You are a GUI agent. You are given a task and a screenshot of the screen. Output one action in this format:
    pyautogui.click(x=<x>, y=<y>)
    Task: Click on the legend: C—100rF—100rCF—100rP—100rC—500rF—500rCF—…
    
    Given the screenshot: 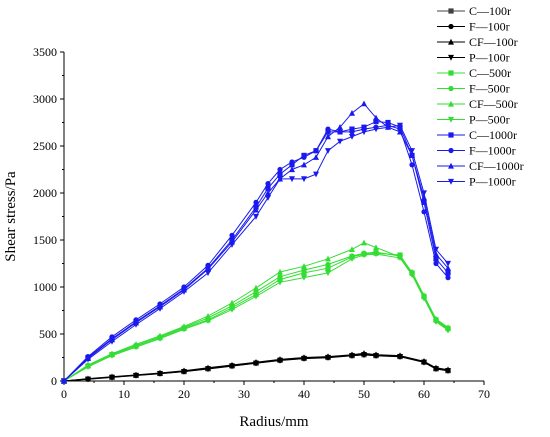 What is the action you would take?
    pyautogui.click(x=480, y=96)
    